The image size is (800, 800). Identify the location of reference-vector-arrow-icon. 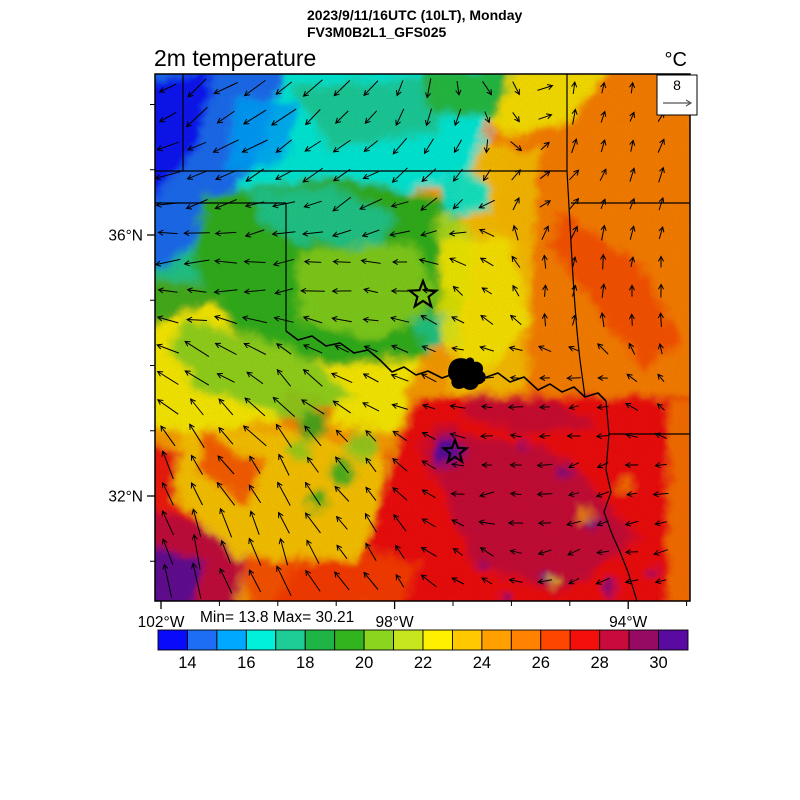
(678, 103).